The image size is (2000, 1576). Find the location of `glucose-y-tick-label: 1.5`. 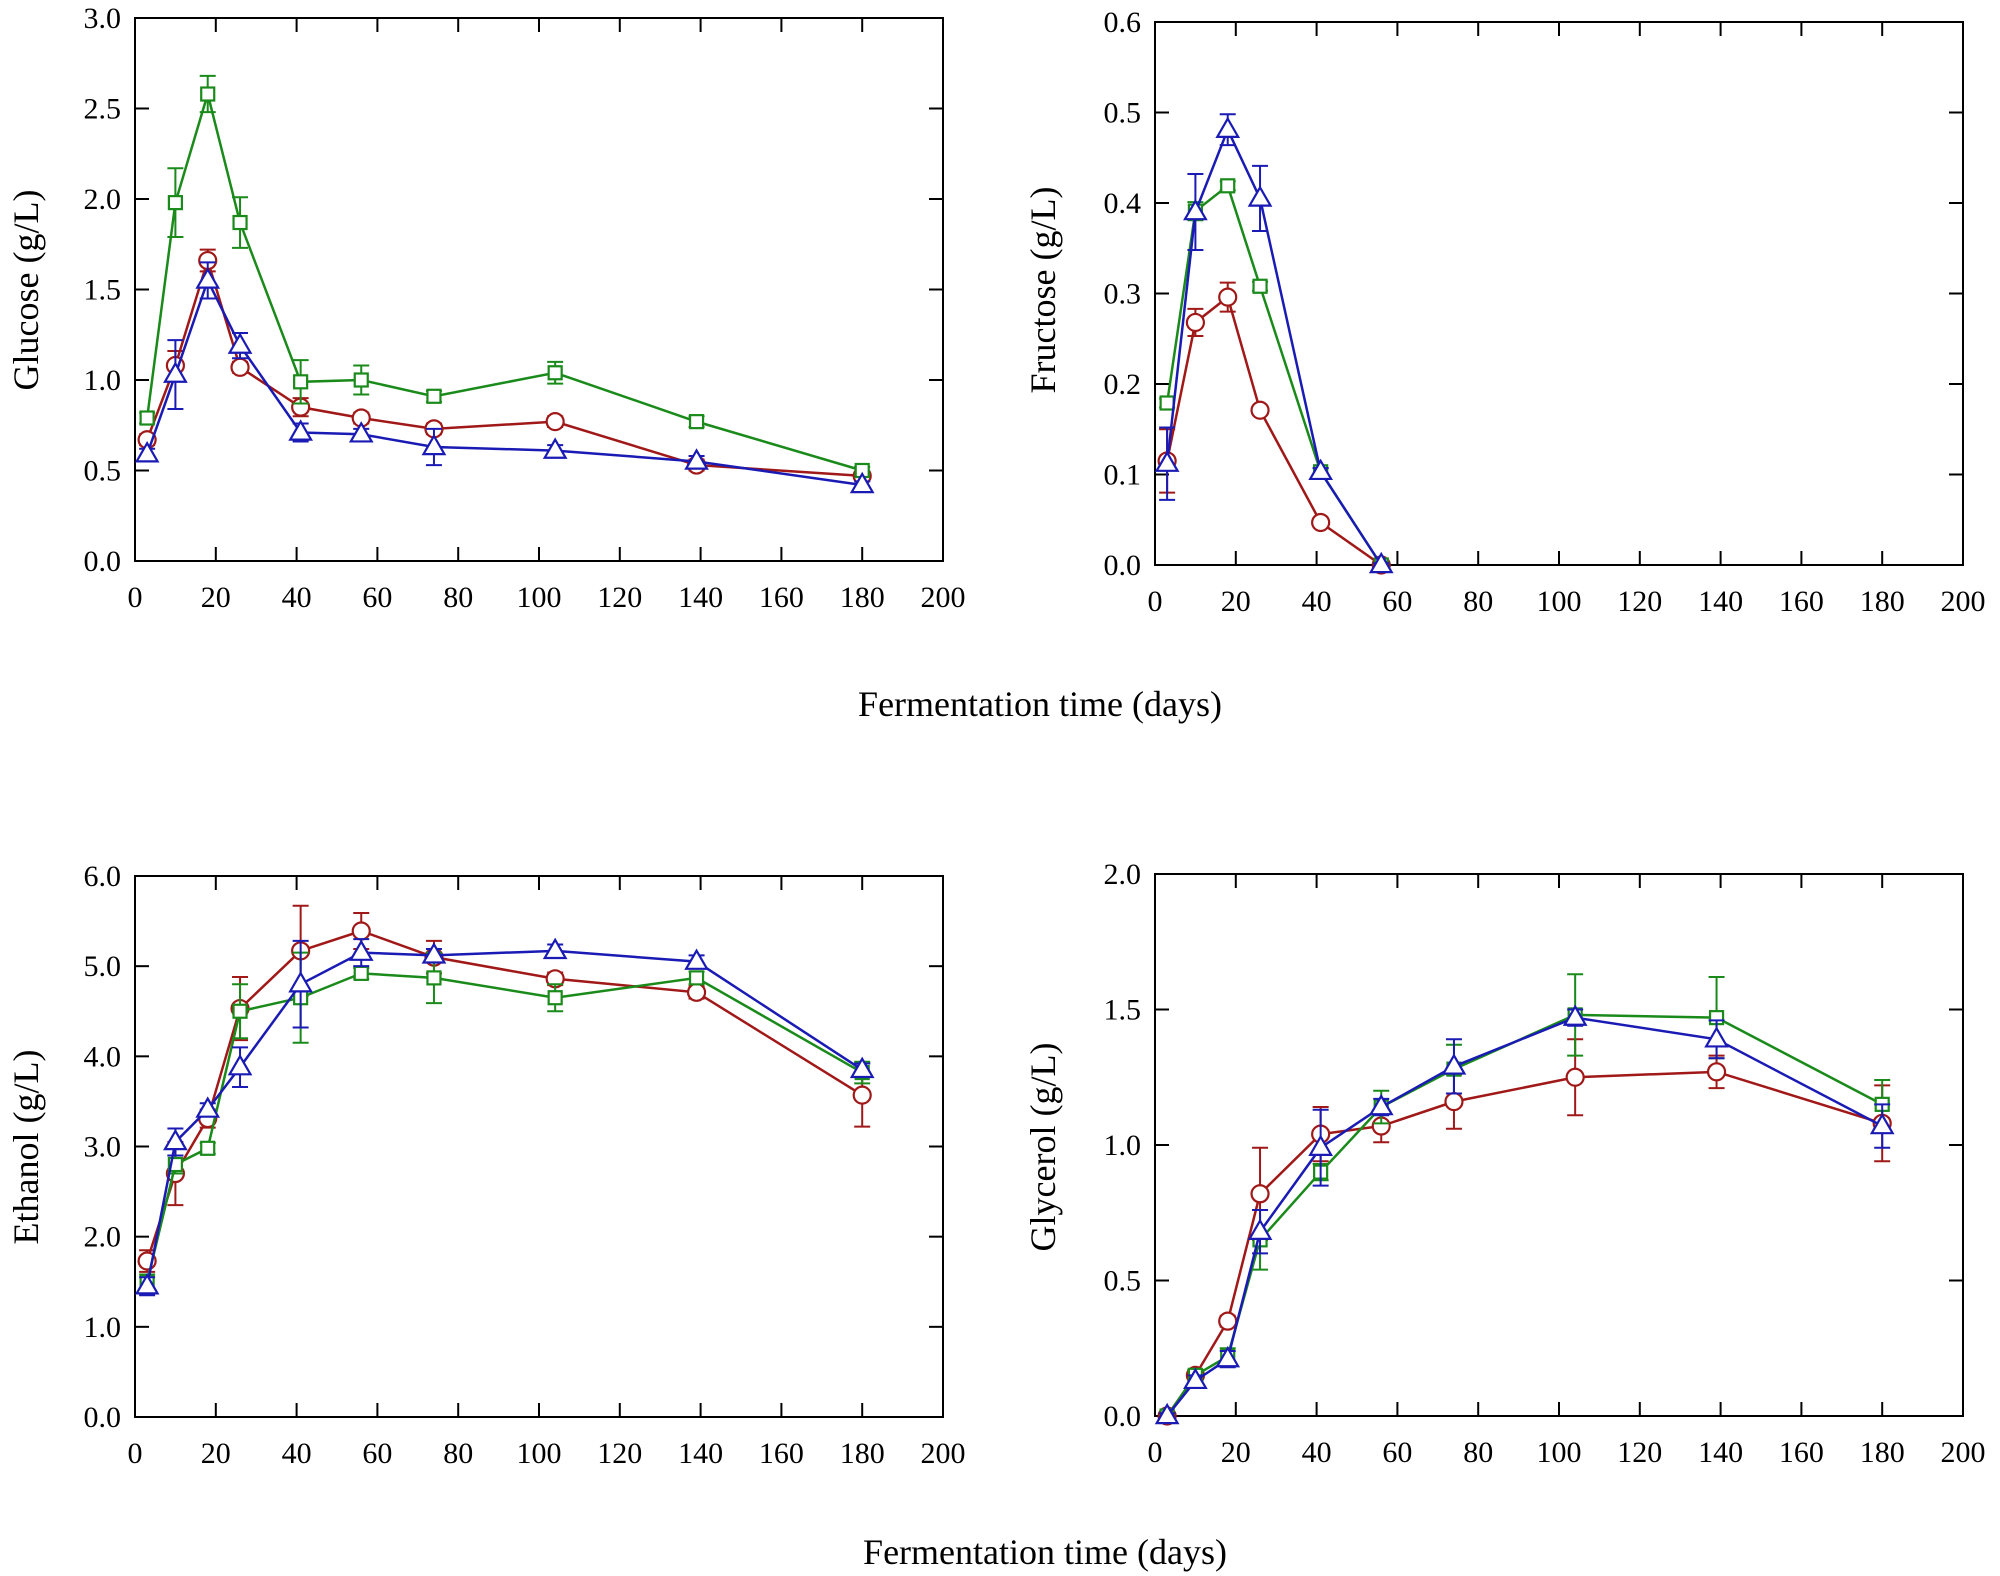

glucose-y-tick-label: 1.5 is located at coordinates (103, 290).